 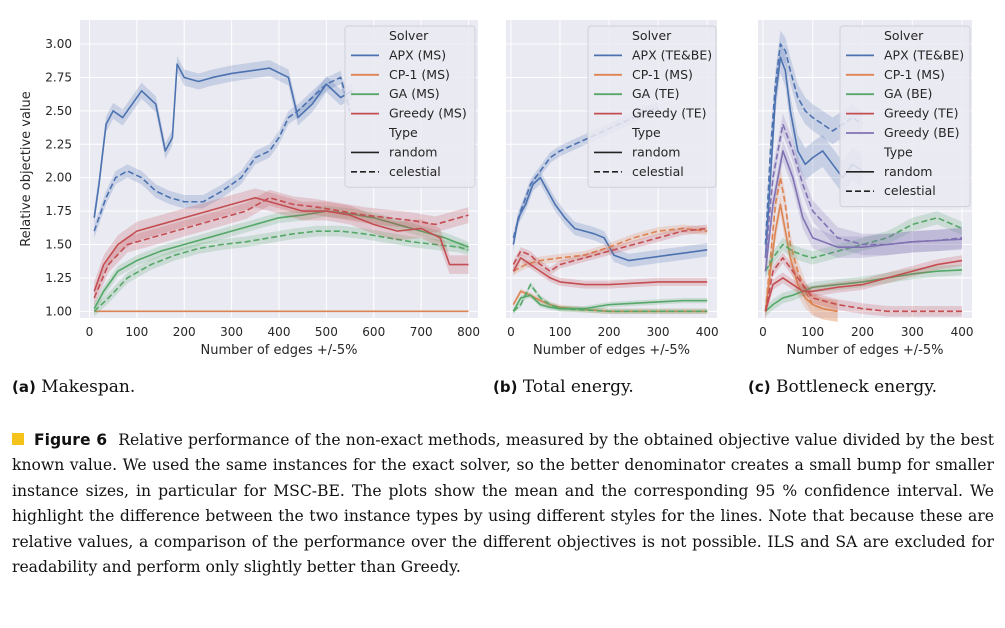 I want to click on panel-1-xtick-label: 400, so click(x=279, y=332).